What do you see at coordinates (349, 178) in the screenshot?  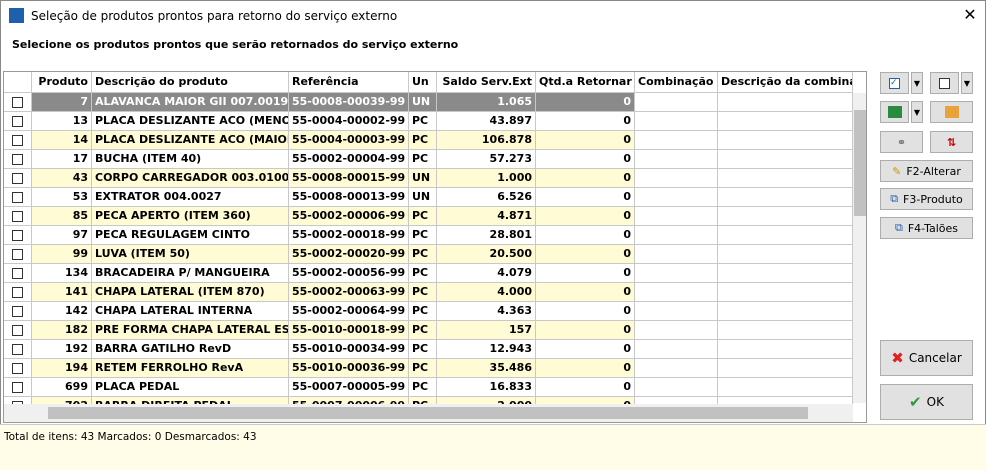 I see `table-cell: 55-0008-00015-99` at bounding box center [349, 178].